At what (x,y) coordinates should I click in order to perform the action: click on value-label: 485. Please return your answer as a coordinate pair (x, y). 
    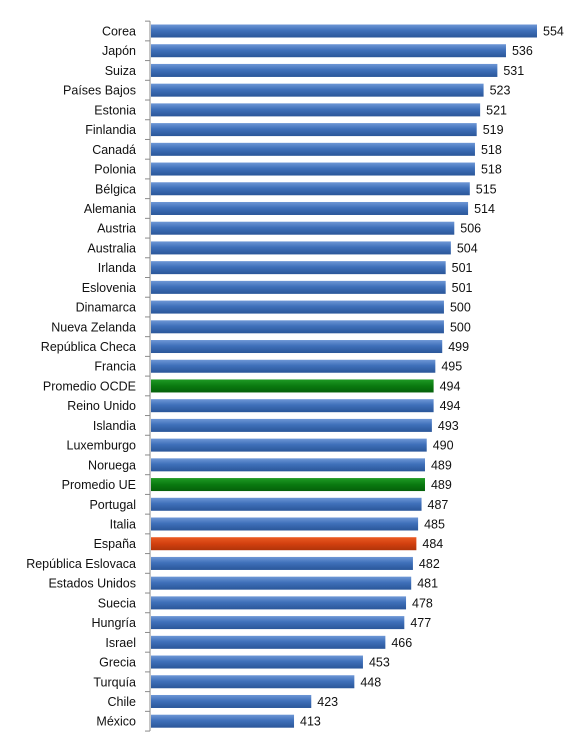
    Looking at the image, I should click on (434, 525).